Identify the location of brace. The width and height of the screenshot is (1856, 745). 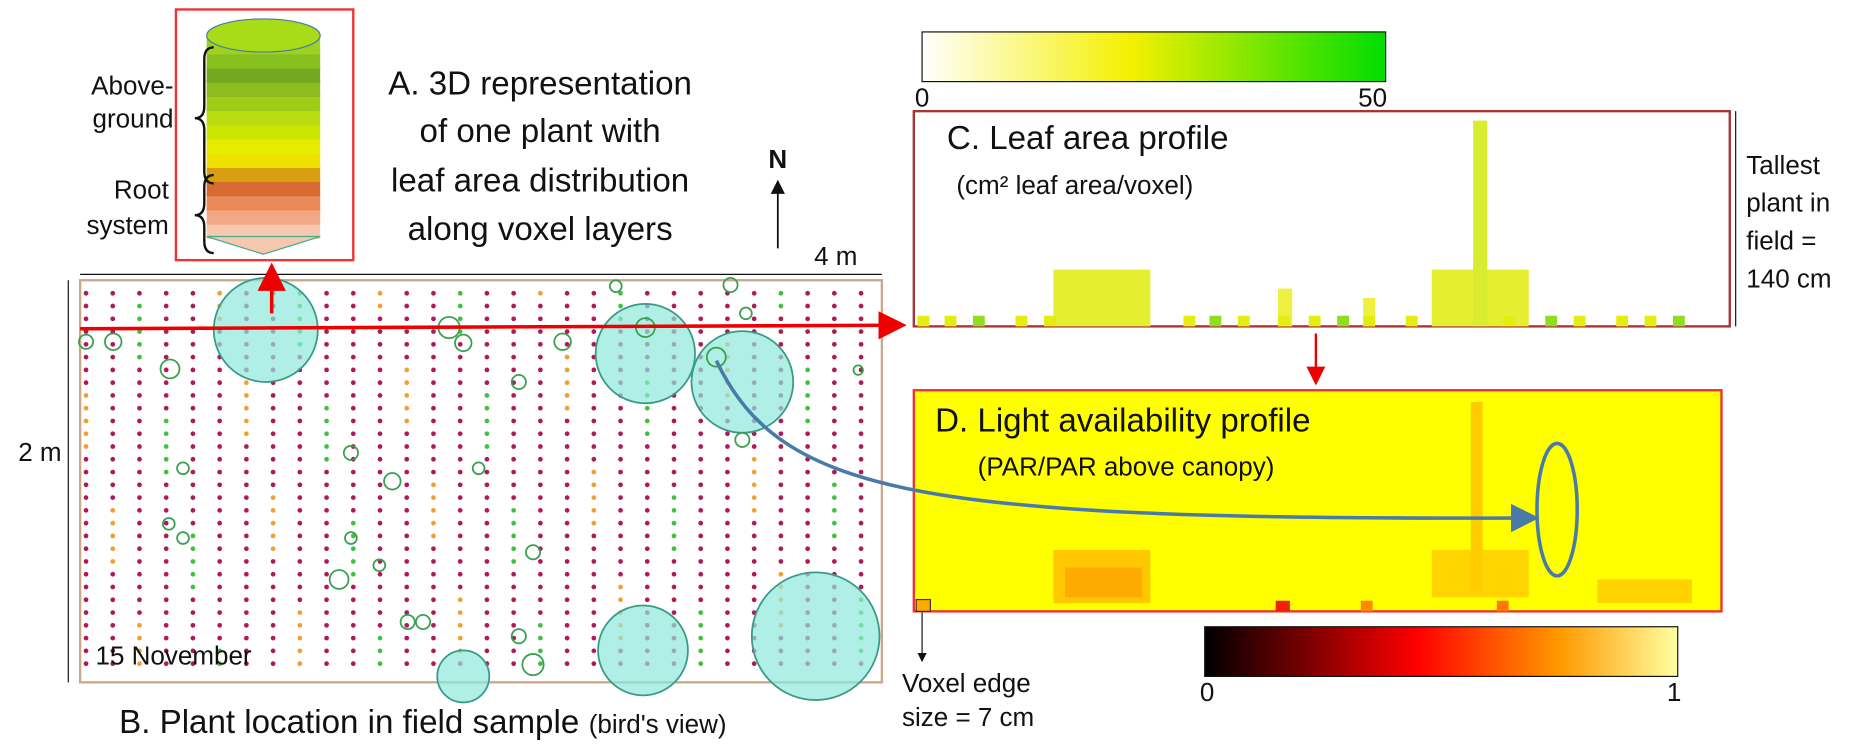
(204, 115).